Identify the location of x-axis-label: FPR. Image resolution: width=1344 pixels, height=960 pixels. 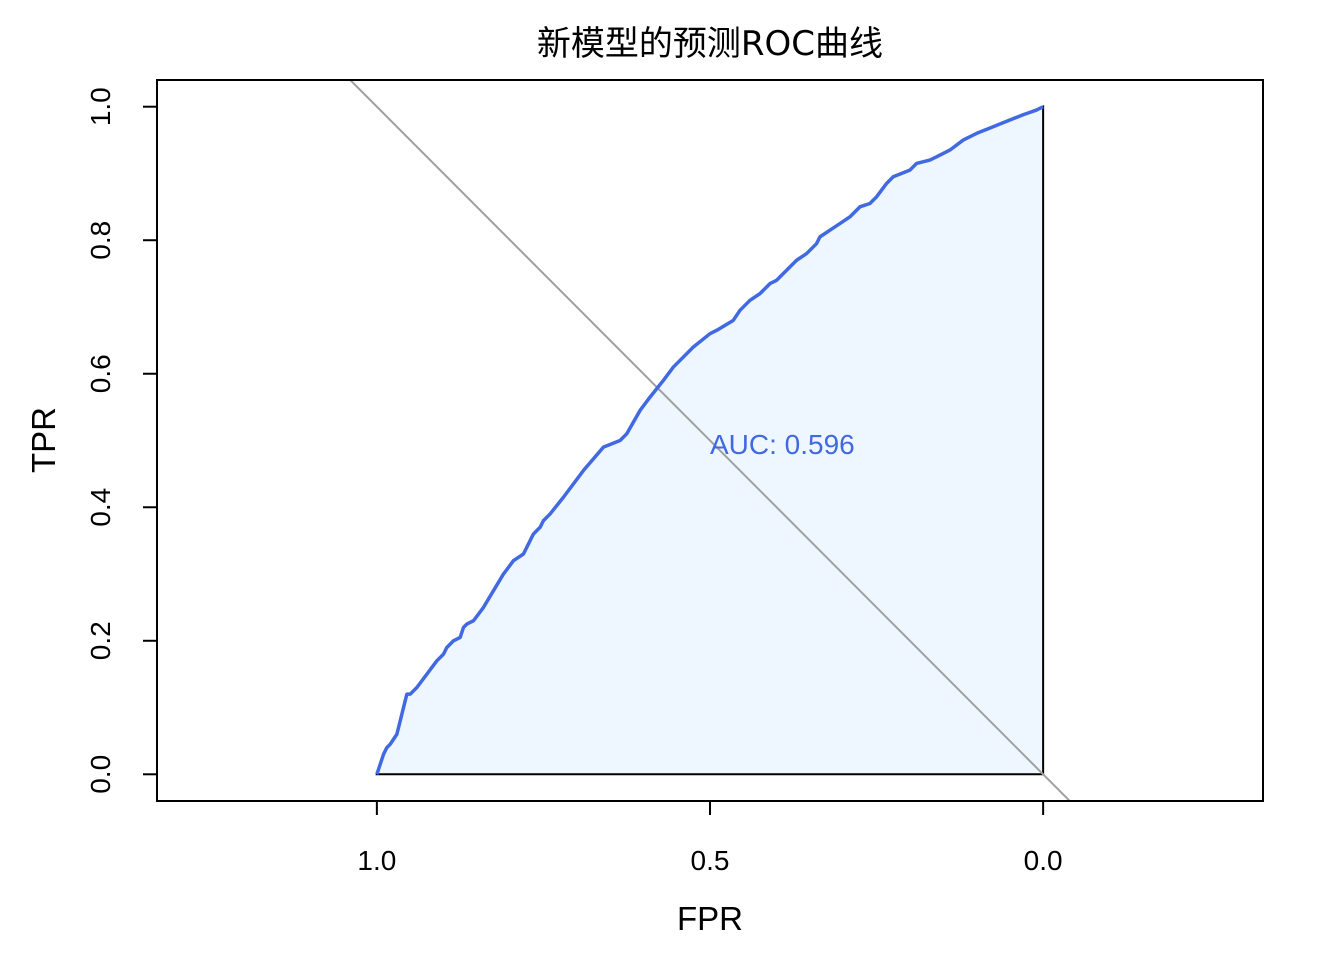
(710, 918).